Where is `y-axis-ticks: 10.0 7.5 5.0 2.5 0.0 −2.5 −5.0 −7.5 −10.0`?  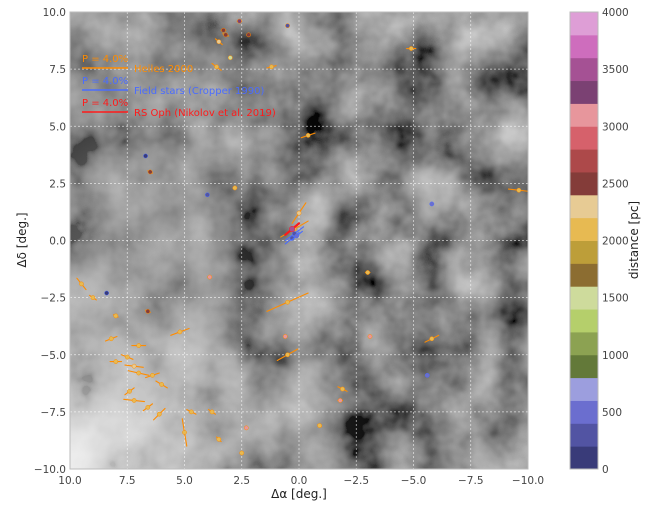
y-axis-ticks: 10.0 7.5 5.0 2.5 0.0 −2.5 −5.0 −7.5 −10.0 is located at coordinates (50, 241).